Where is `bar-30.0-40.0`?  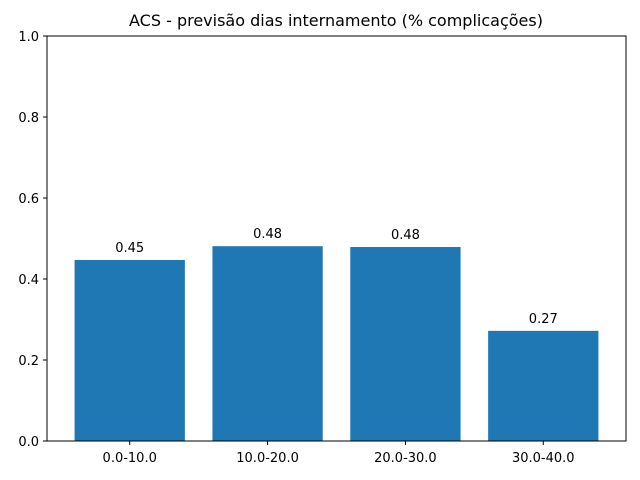
bar-30.0-40.0 is located at coordinates (543, 385).